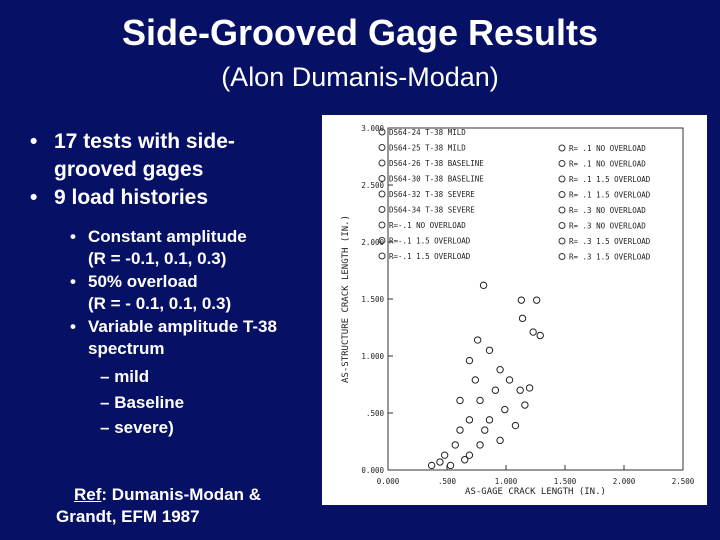 The width and height of the screenshot is (720, 540). I want to click on x-tick-label: 2.500, so click(683, 481).